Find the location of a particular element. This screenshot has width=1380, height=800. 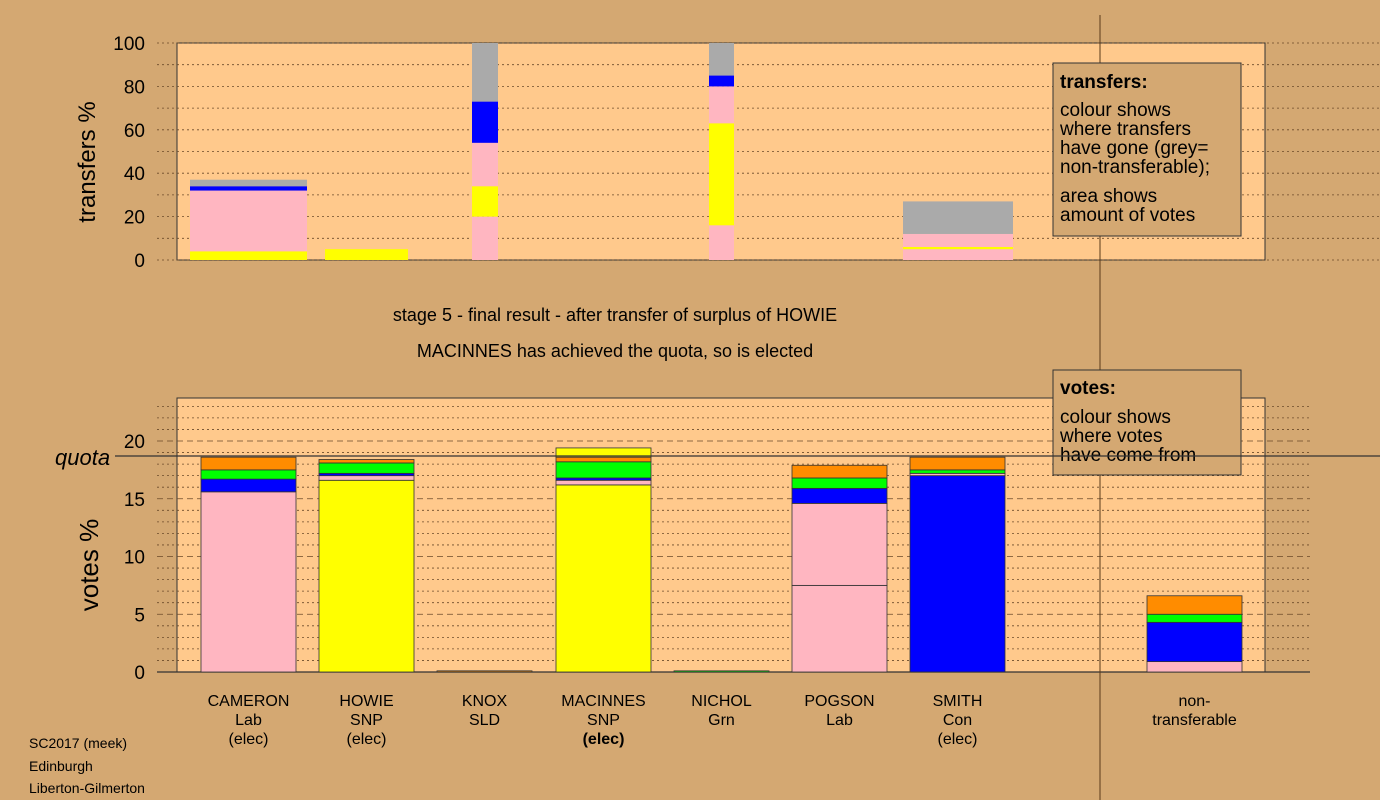

candidate-name: POGSON is located at coordinates (839, 701).